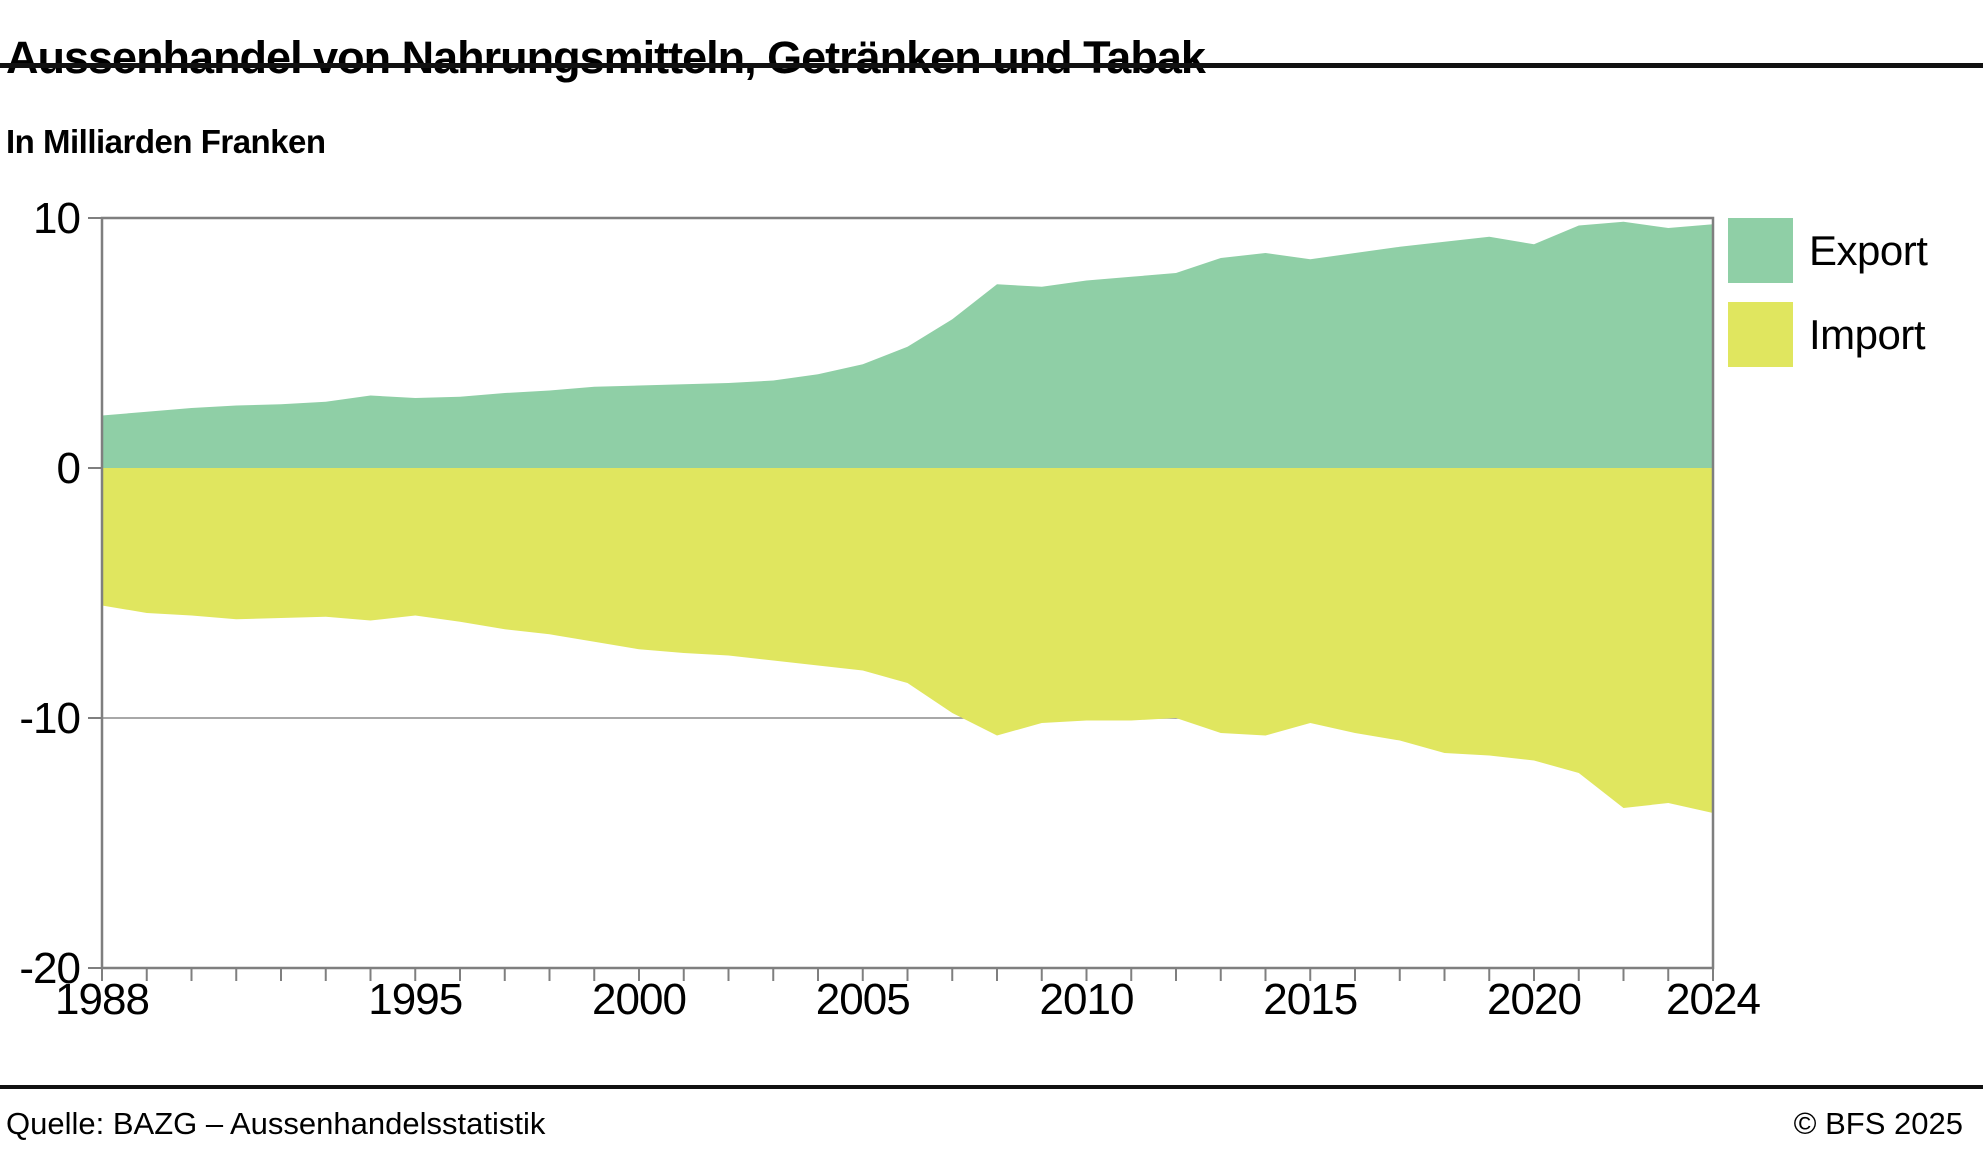 The image size is (1983, 1161). I want to click on import-legend-label: Import, so click(1867, 334).